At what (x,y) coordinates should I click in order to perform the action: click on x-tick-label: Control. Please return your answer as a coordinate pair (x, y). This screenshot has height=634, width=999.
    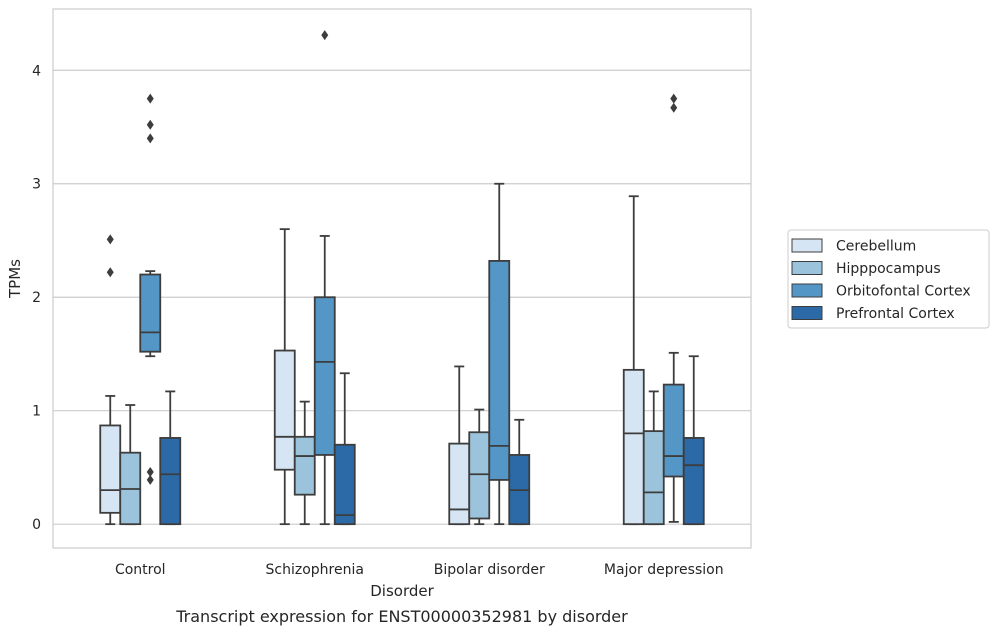
    Looking at the image, I should click on (140, 570).